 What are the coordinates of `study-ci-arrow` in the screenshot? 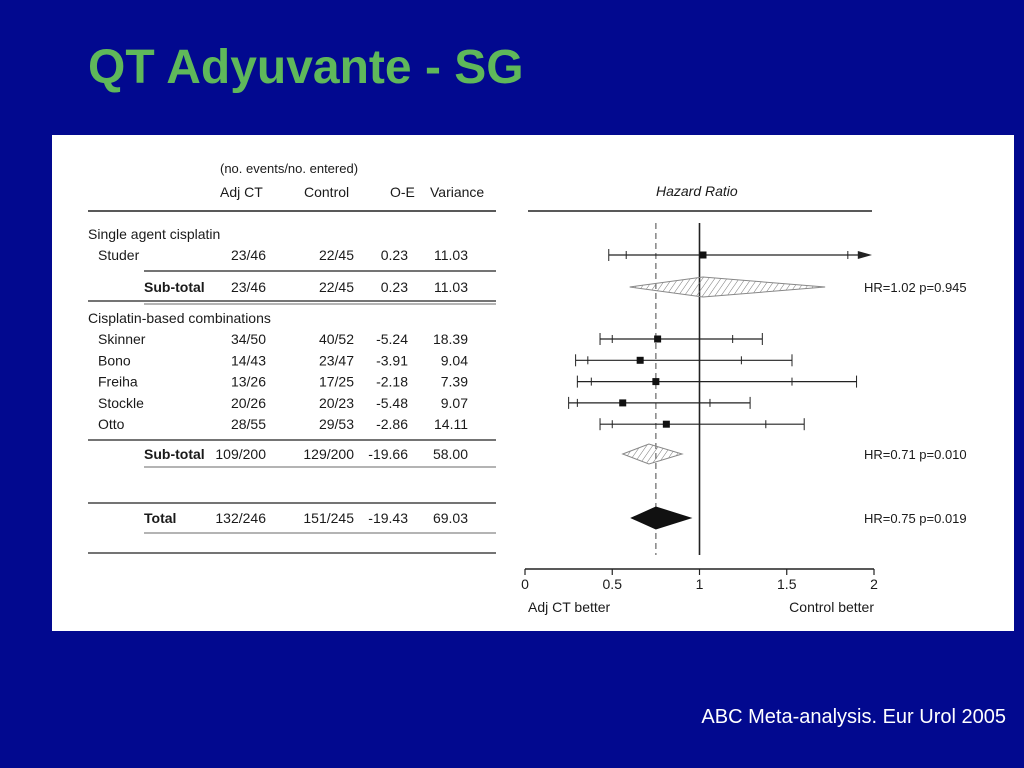 It's located at (864, 255).